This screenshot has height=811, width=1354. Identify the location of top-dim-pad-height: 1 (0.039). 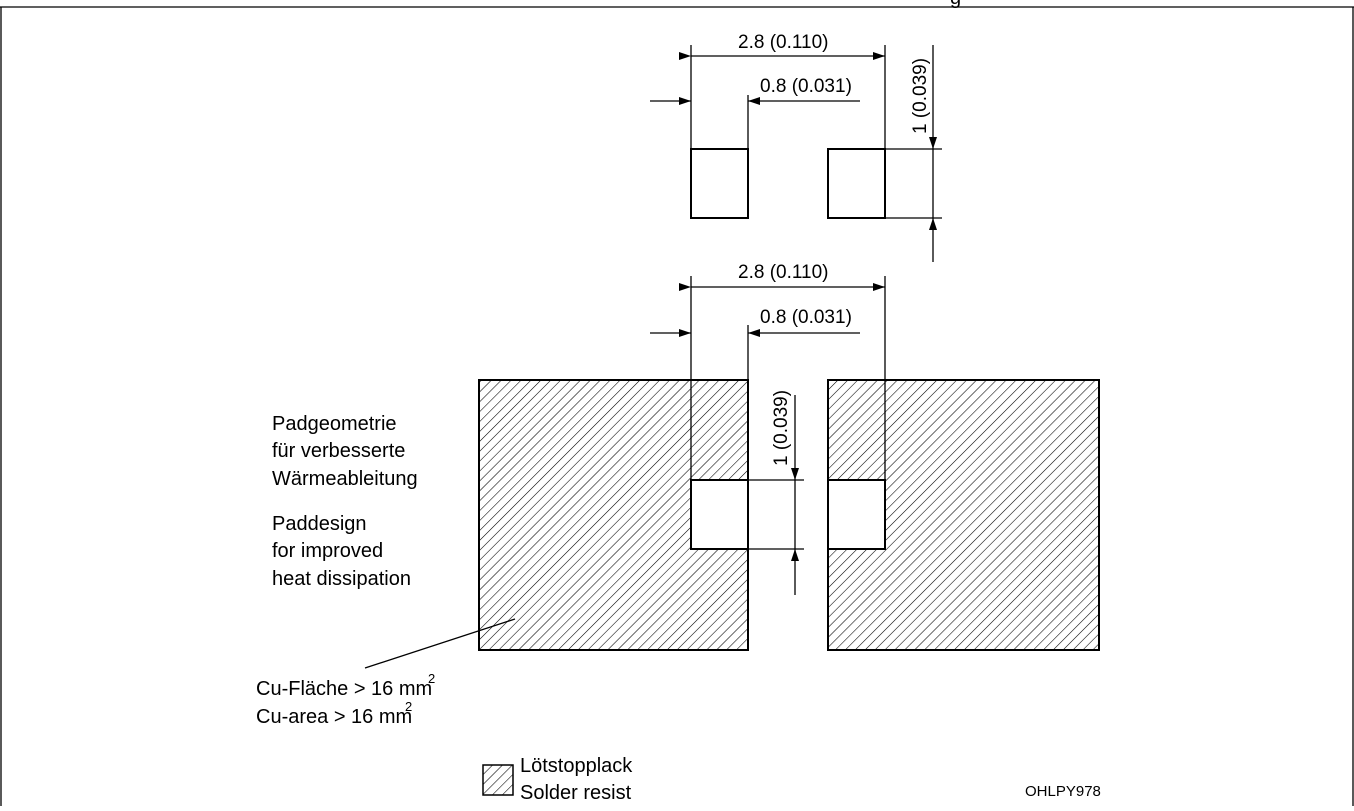
(920, 96).